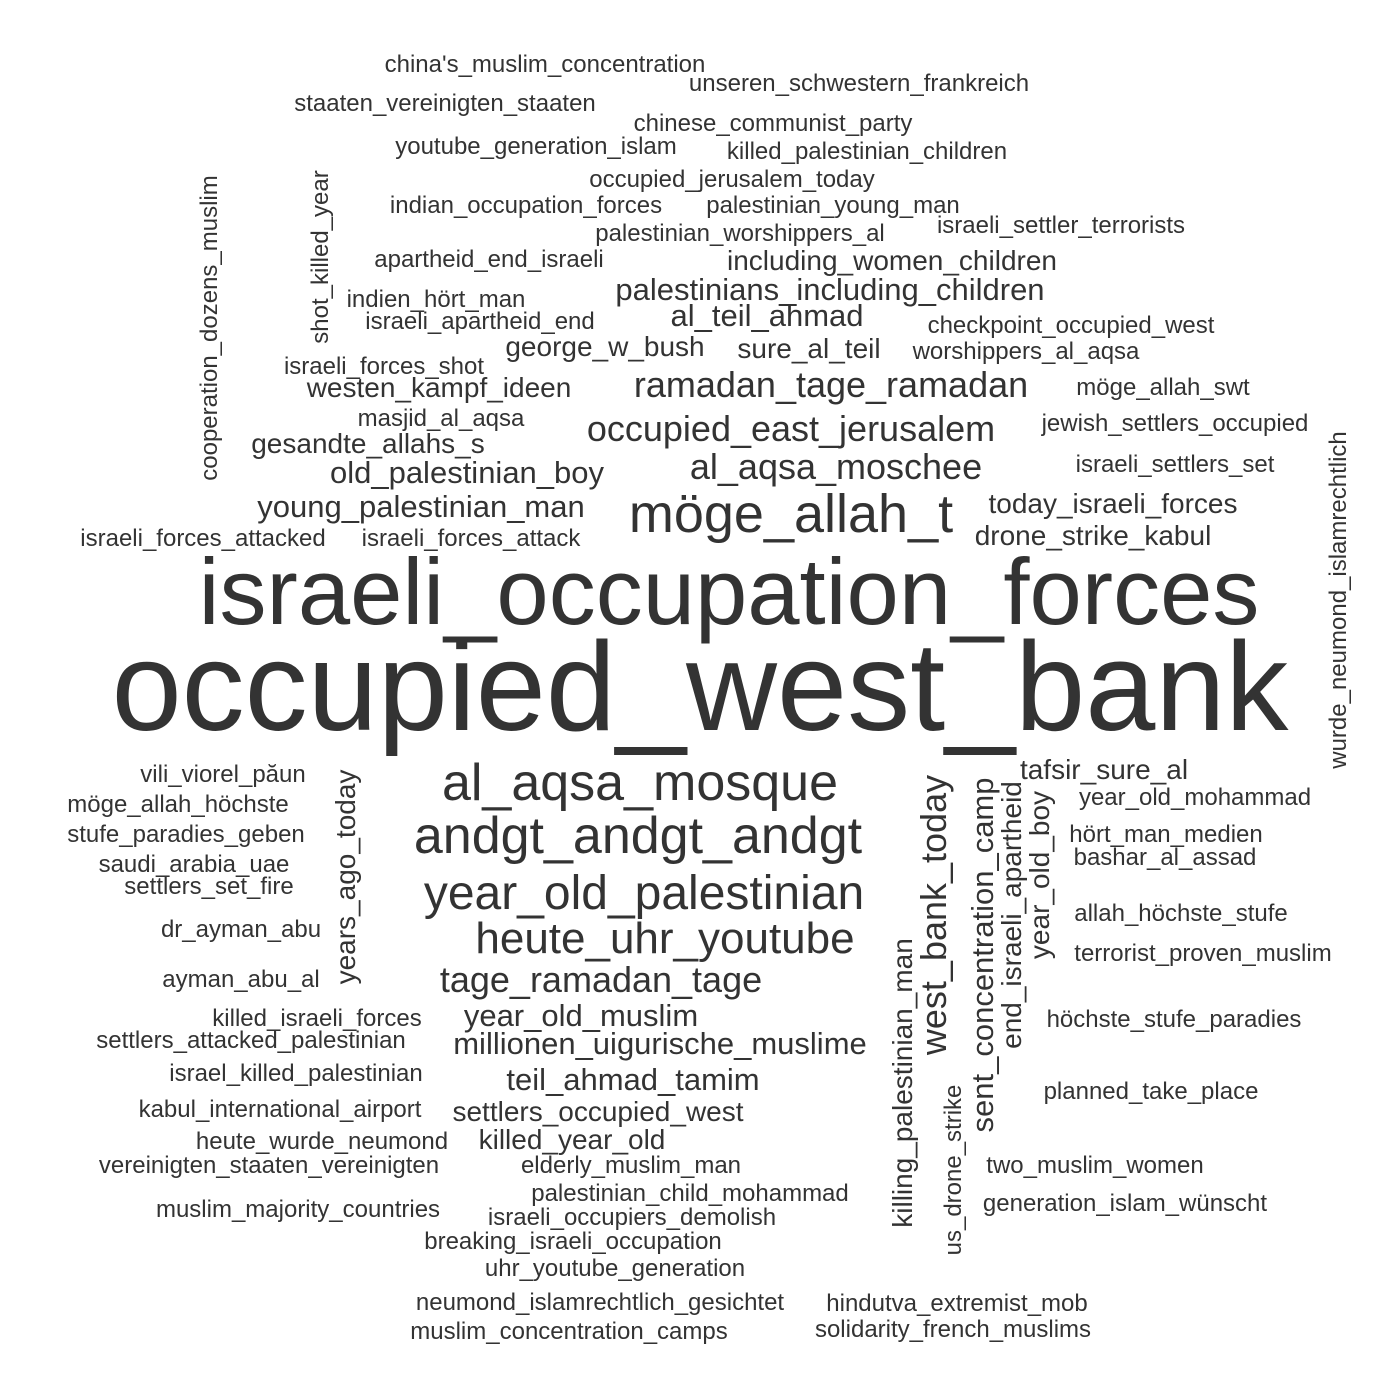  I want to click on word: stufe_paradies_geben, so click(186, 834).